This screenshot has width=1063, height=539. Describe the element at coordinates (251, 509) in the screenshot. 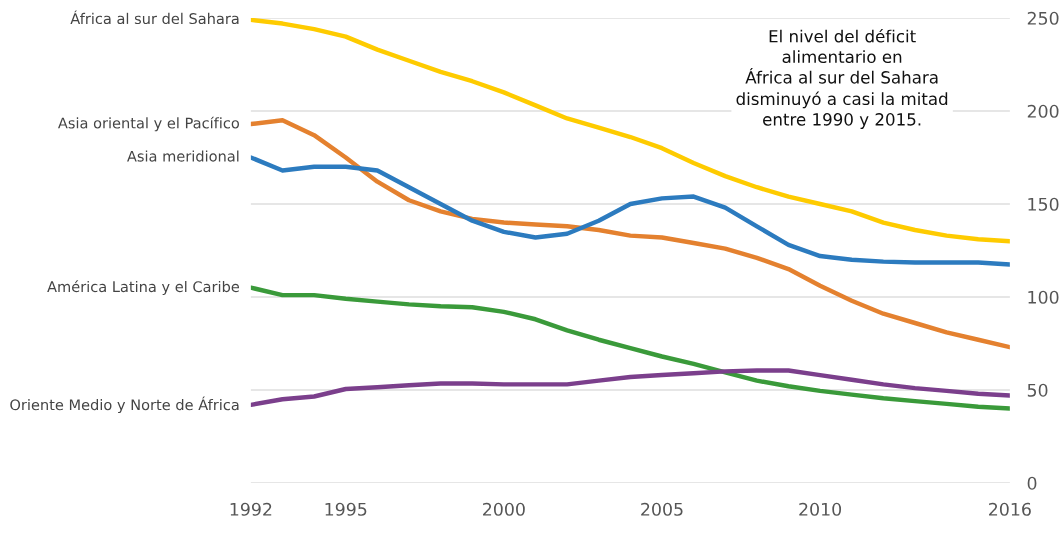

I see `x-tick-label: 1992` at that location.